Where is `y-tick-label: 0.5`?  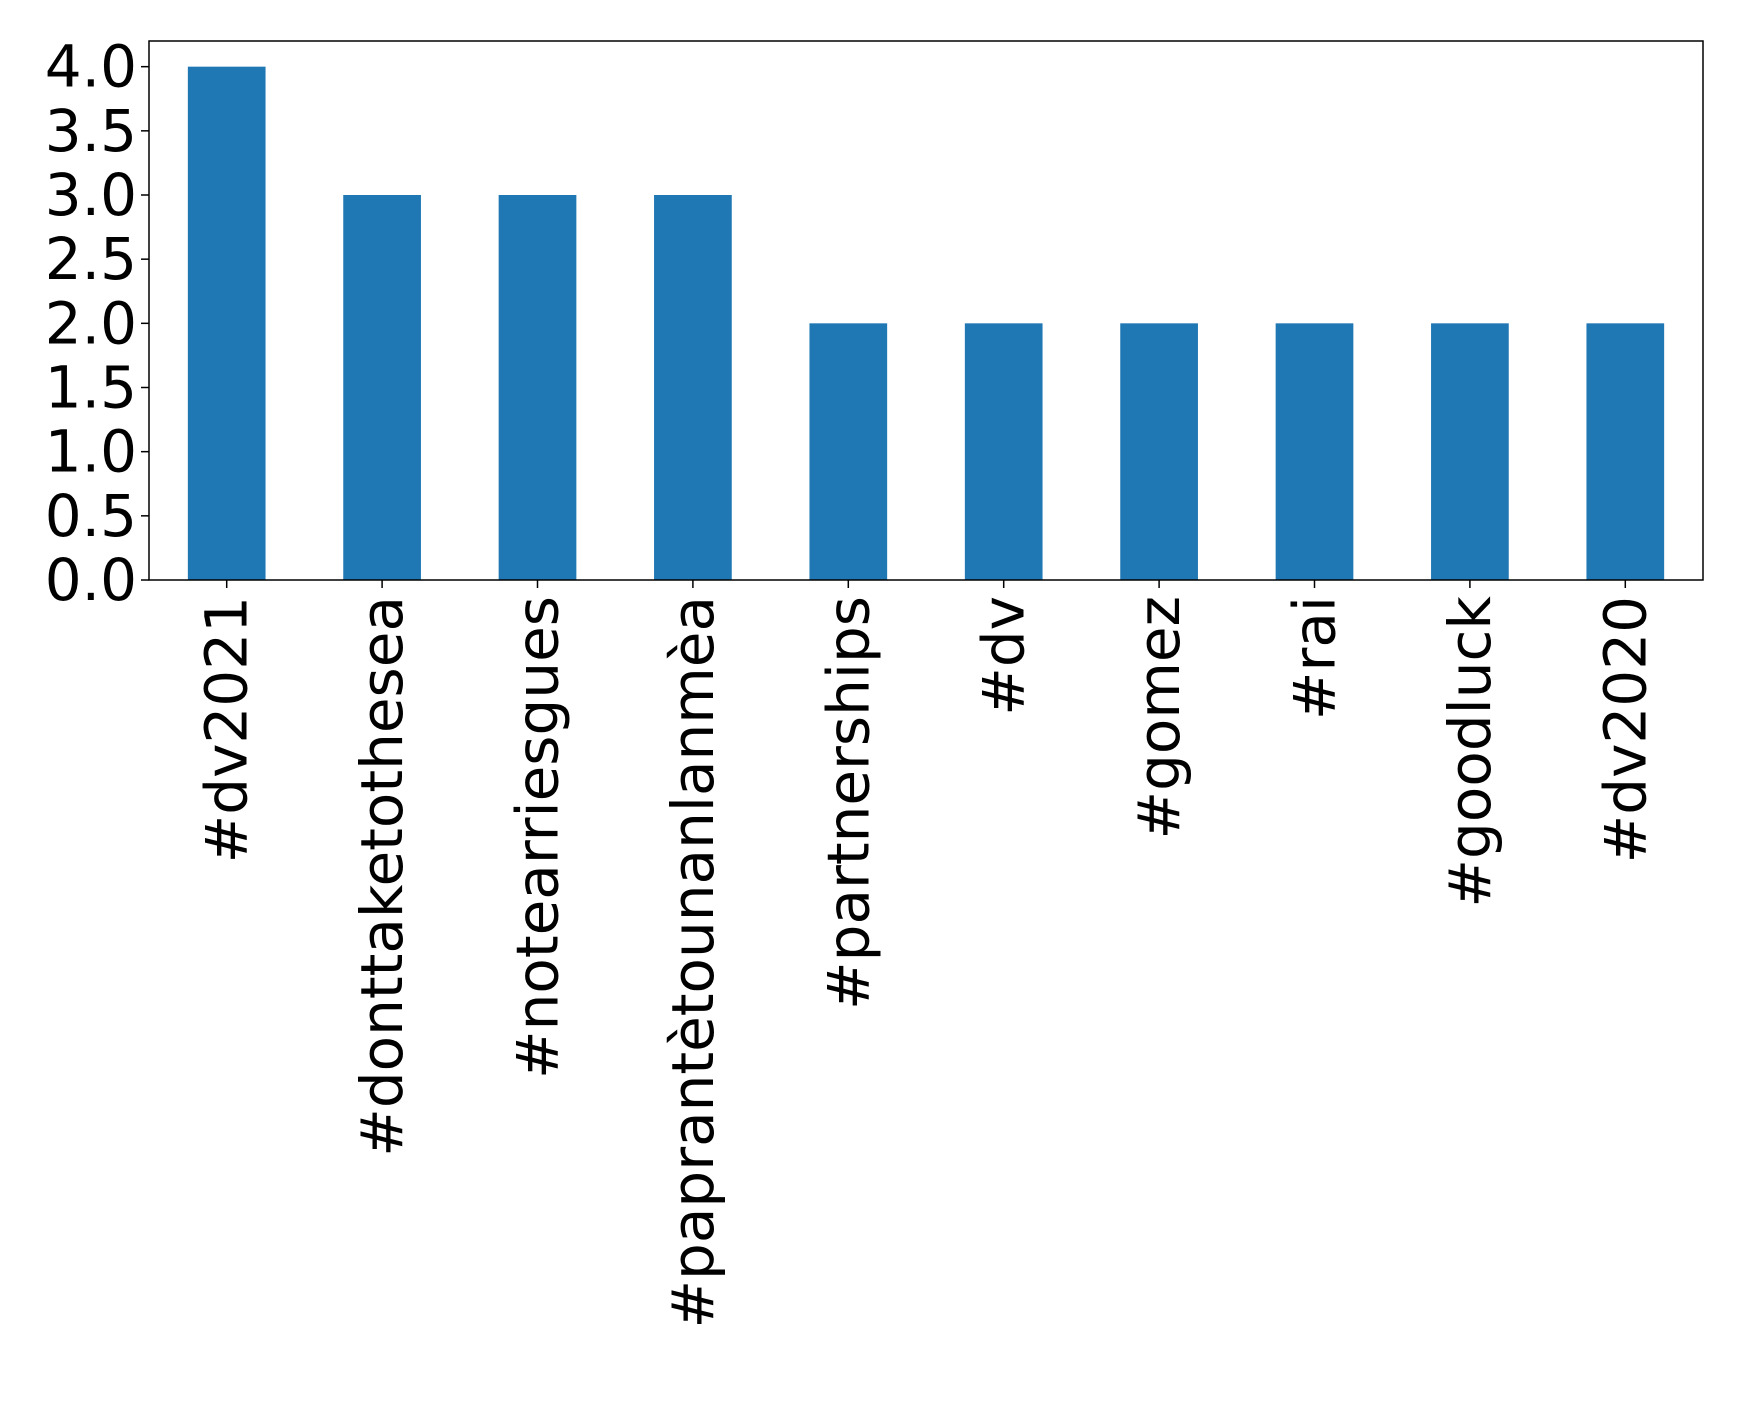
y-tick-label: 0.5 is located at coordinates (91, 516).